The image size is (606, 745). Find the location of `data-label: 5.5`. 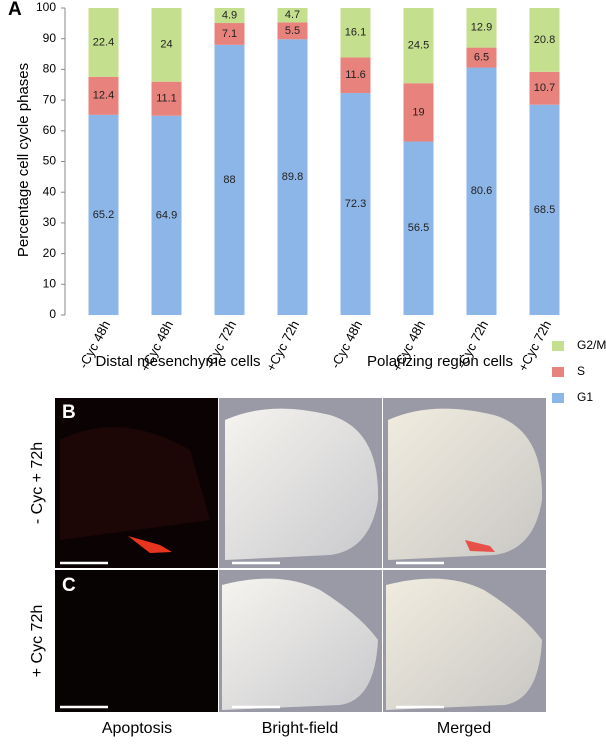

data-label: 5.5 is located at coordinates (292, 31).